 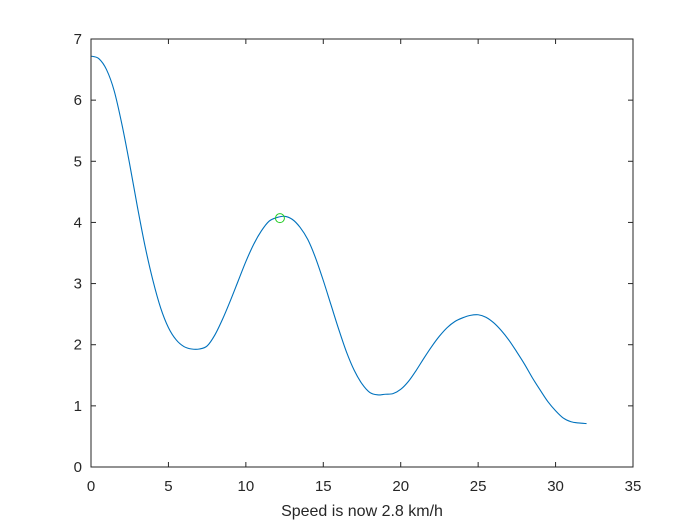 What do you see at coordinates (555, 486) in the screenshot?
I see `x-tick-label: 30` at bounding box center [555, 486].